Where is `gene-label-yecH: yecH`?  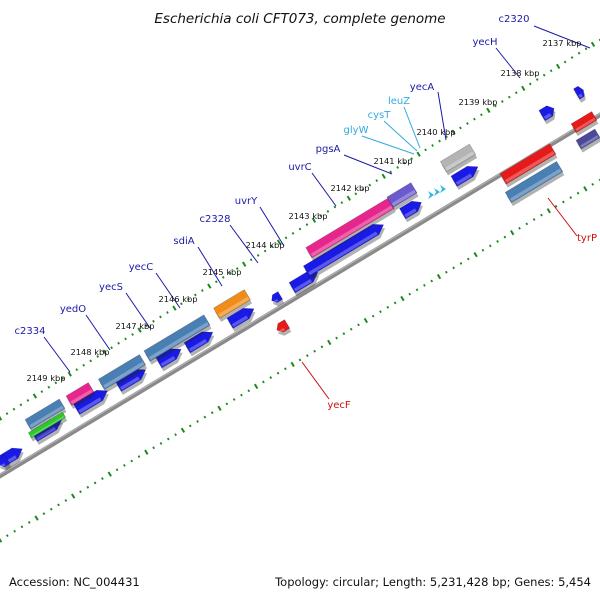
gene-label-yecH: yecH is located at coordinates (484, 42).